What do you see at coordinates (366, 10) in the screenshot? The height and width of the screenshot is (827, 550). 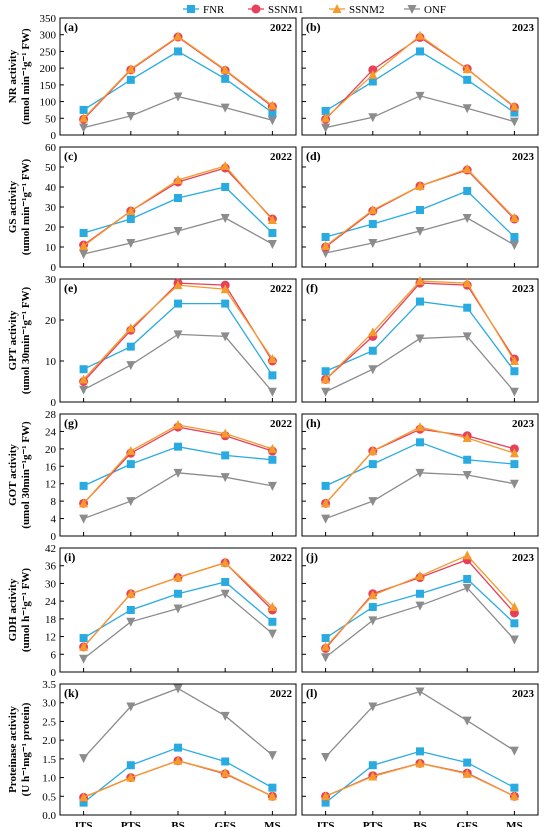 I see `legend-label: SSNM2` at bounding box center [366, 10].